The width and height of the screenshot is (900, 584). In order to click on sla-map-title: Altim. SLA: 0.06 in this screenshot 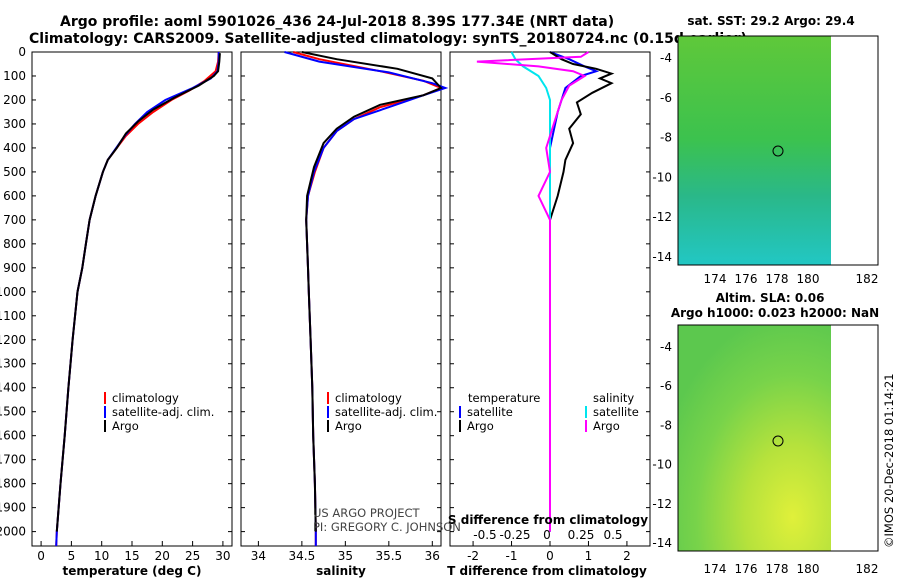, I will do `click(770, 298)`.